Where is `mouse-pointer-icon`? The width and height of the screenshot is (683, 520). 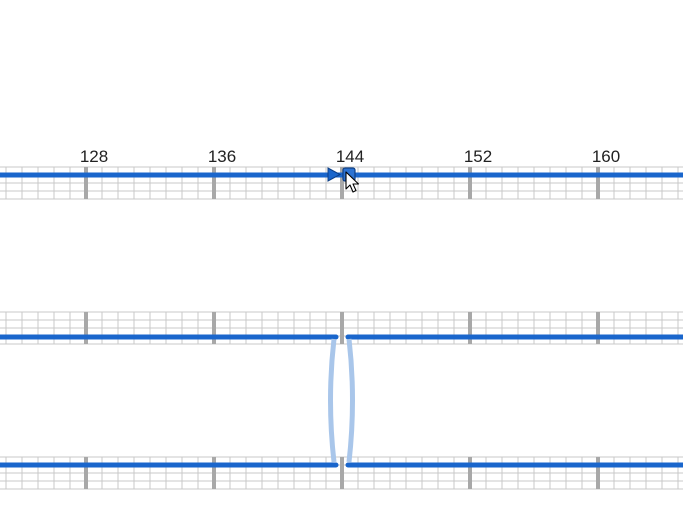 mouse-pointer-icon is located at coordinates (352, 182).